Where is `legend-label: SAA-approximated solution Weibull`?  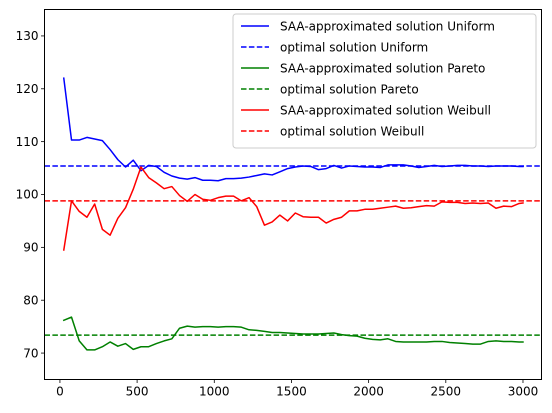 legend-label: SAA-approximated solution Weibull is located at coordinates (385, 110).